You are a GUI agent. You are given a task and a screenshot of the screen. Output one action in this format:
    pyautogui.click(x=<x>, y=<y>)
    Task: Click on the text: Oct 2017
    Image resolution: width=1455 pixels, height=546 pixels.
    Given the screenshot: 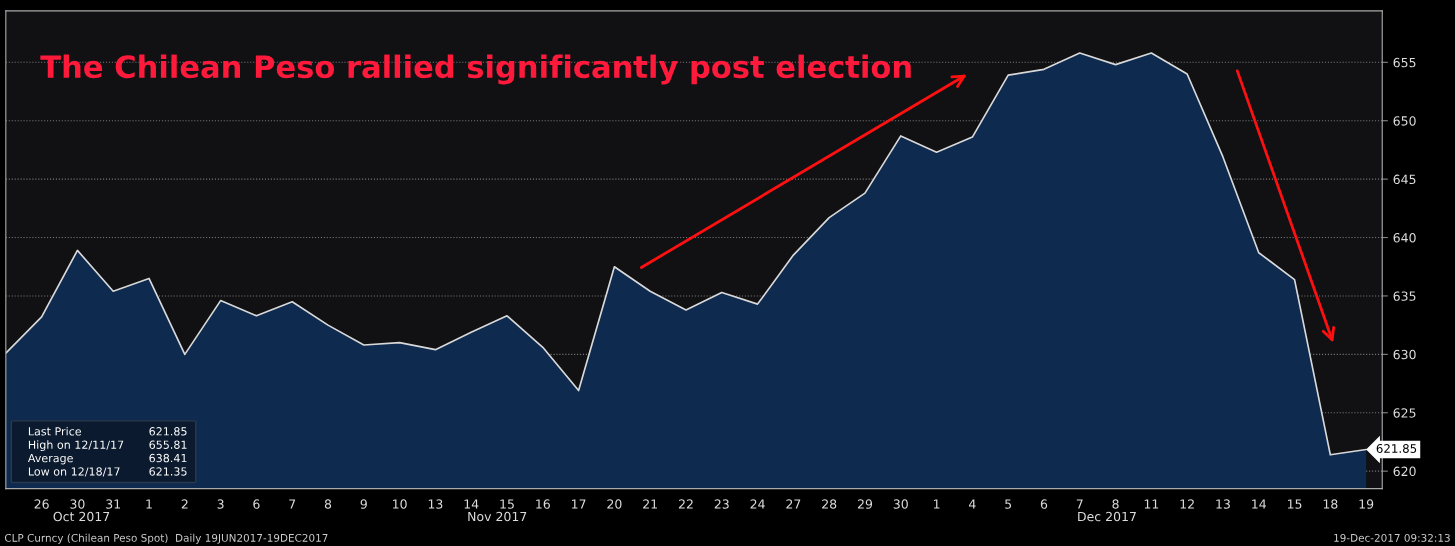 What is the action you would take?
    pyautogui.click(x=81, y=516)
    